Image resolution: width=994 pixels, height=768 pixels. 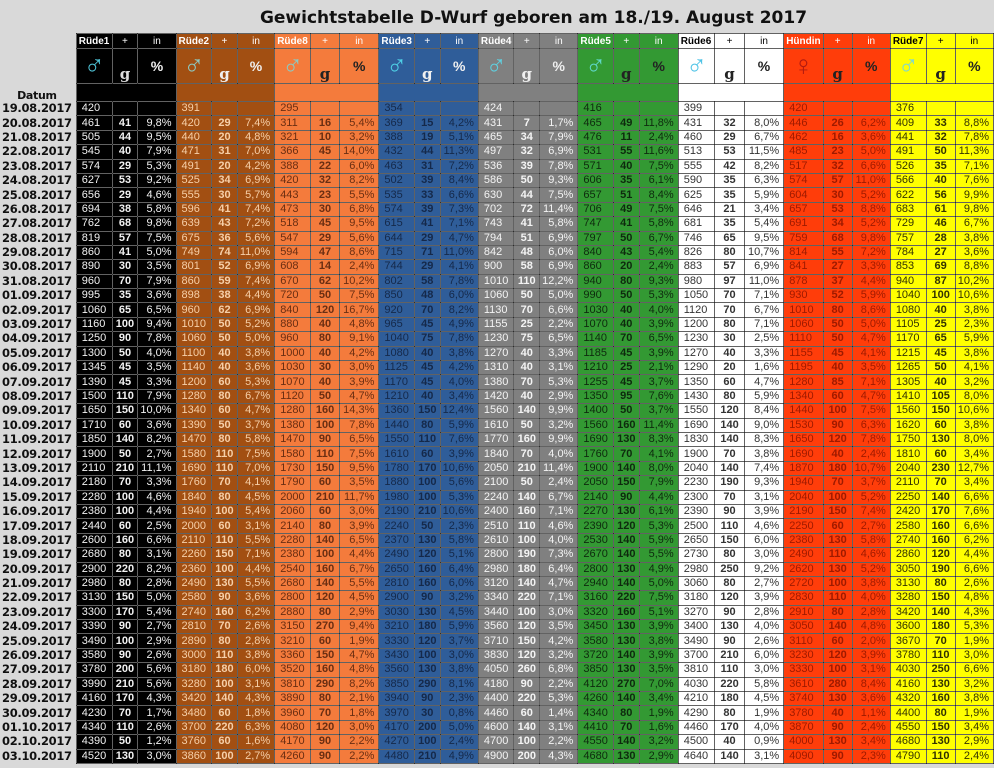 What do you see at coordinates (696, 468) in the screenshot?
I see `weight-cell: 2040` at bounding box center [696, 468].